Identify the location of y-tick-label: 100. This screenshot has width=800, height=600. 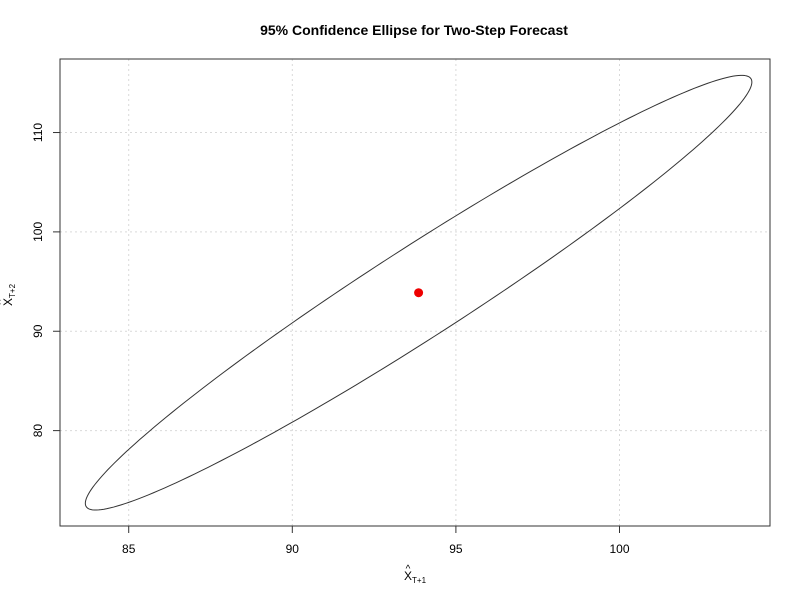
(38, 232).